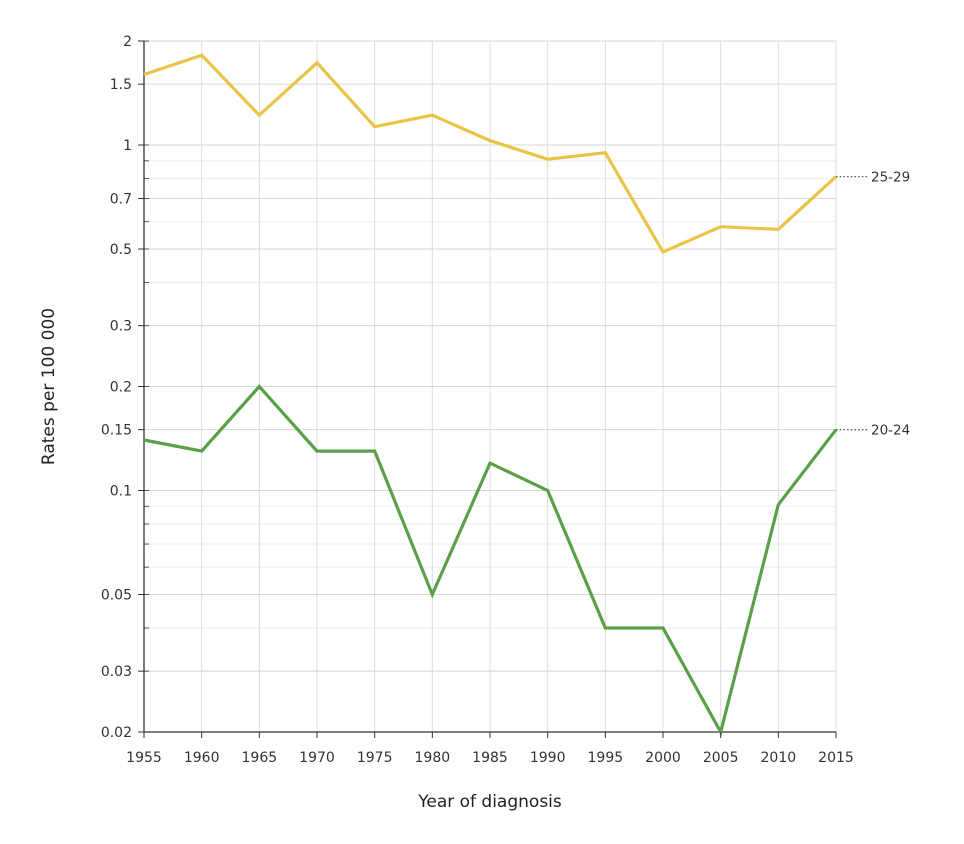  Describe the element at coordinates (490, 758) in the screenshot. I see `x-tick-label-1985: 1985` at that location.